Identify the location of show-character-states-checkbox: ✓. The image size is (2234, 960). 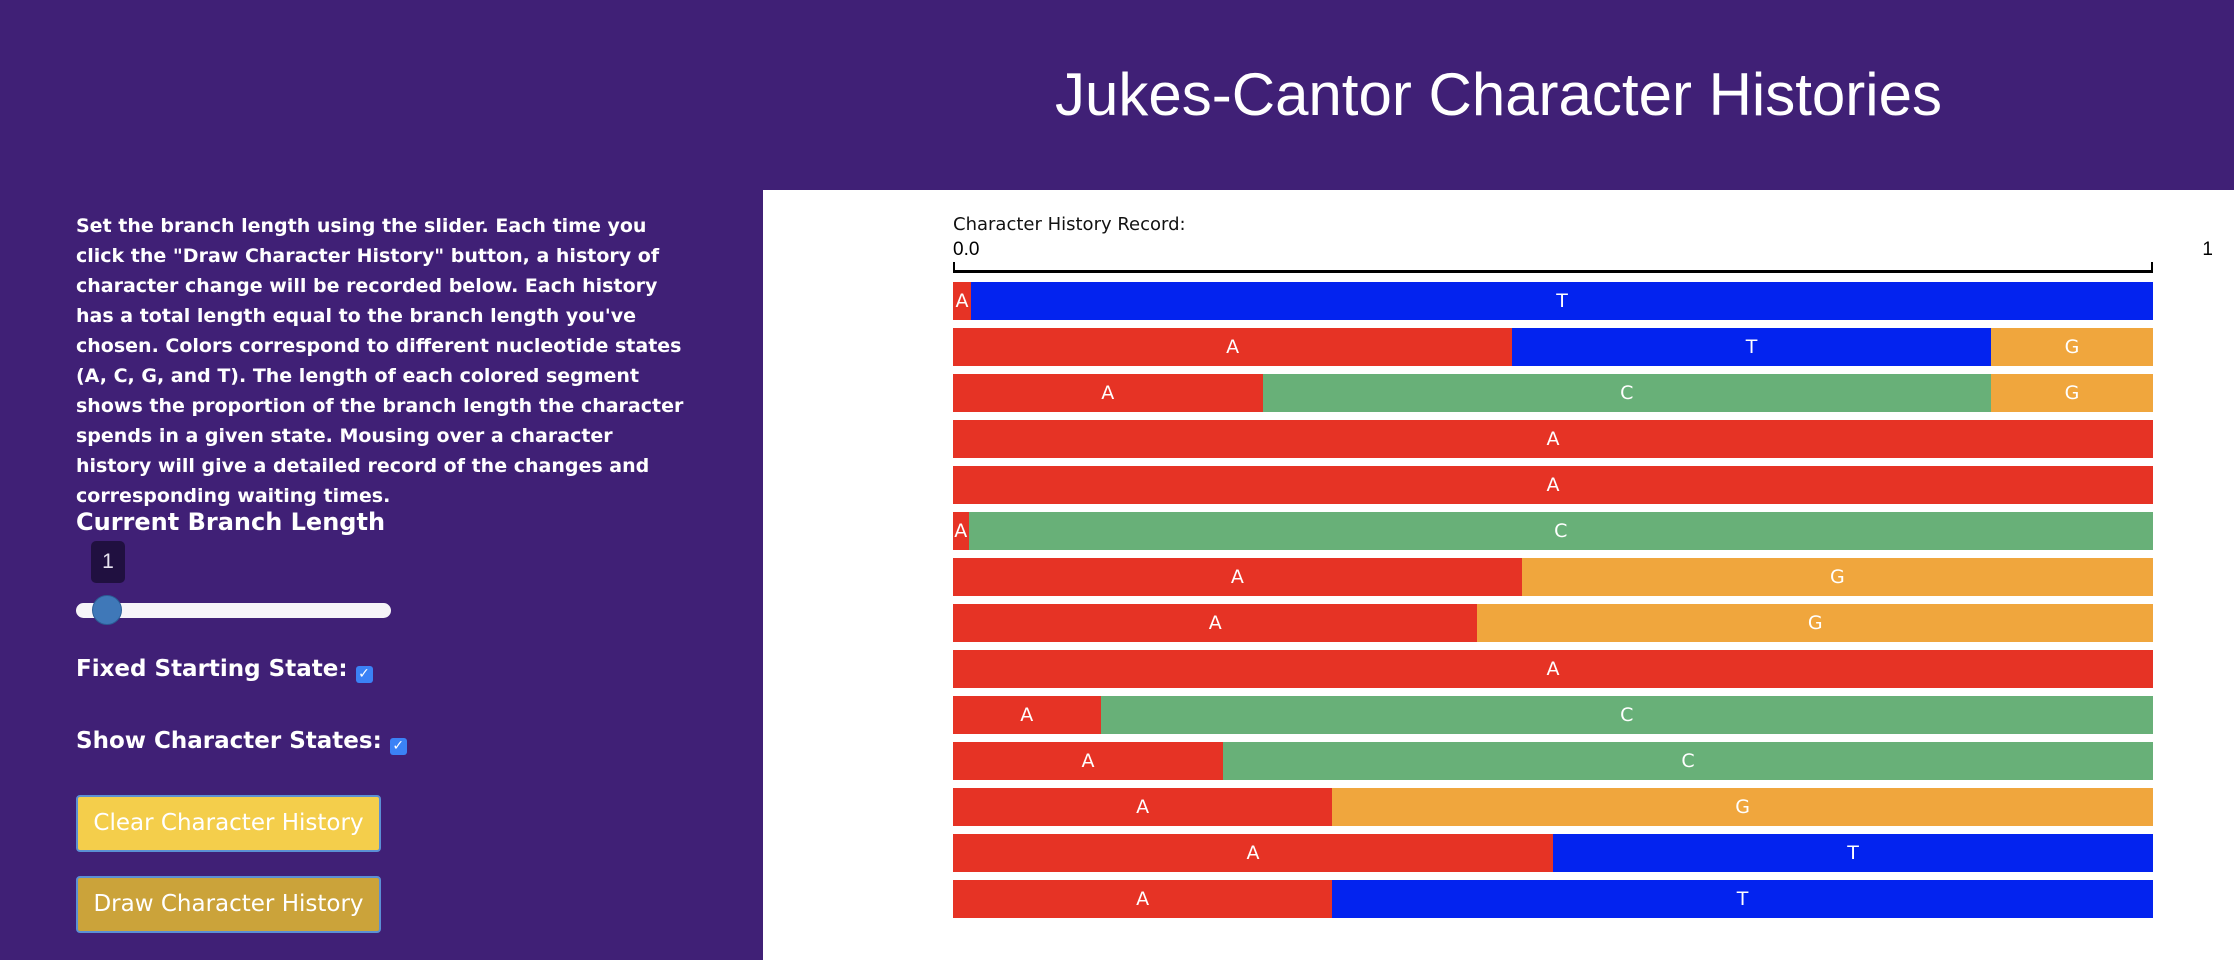
(398, 746).